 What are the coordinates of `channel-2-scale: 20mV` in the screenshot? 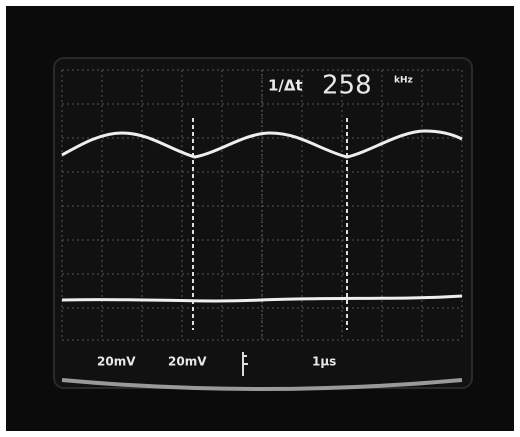 It's located at (187, 362).